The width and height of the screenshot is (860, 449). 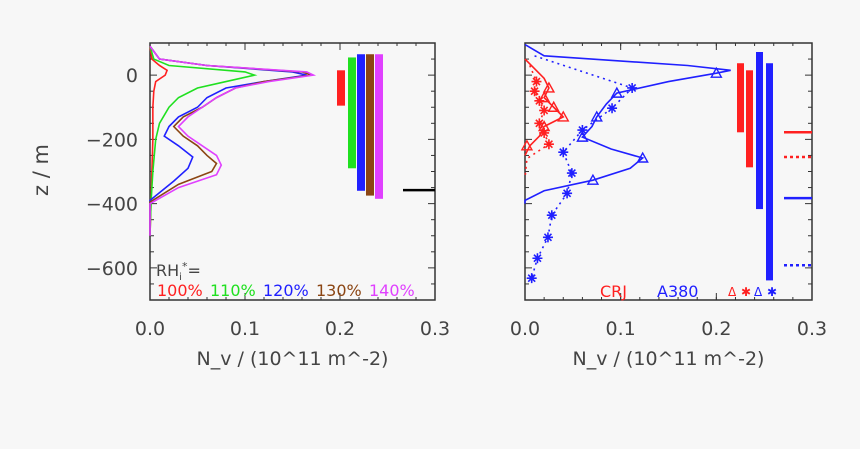 I want to click on legend-entry: A380, so click(x=677, y=291).